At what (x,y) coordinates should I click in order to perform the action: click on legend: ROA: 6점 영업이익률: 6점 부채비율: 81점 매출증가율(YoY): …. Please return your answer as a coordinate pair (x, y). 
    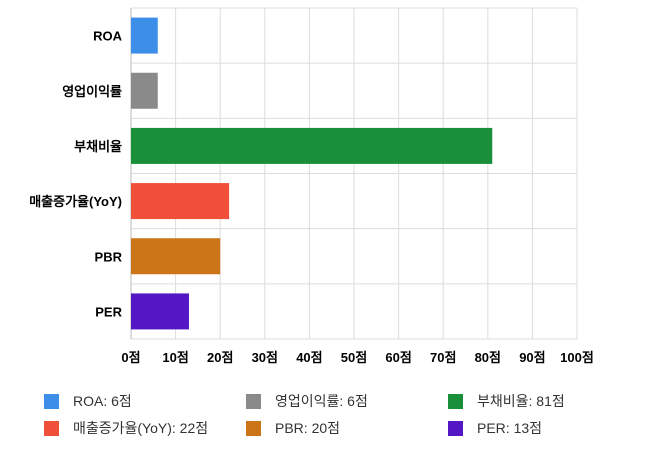
    Looking at the image, I should click on (344, 414).